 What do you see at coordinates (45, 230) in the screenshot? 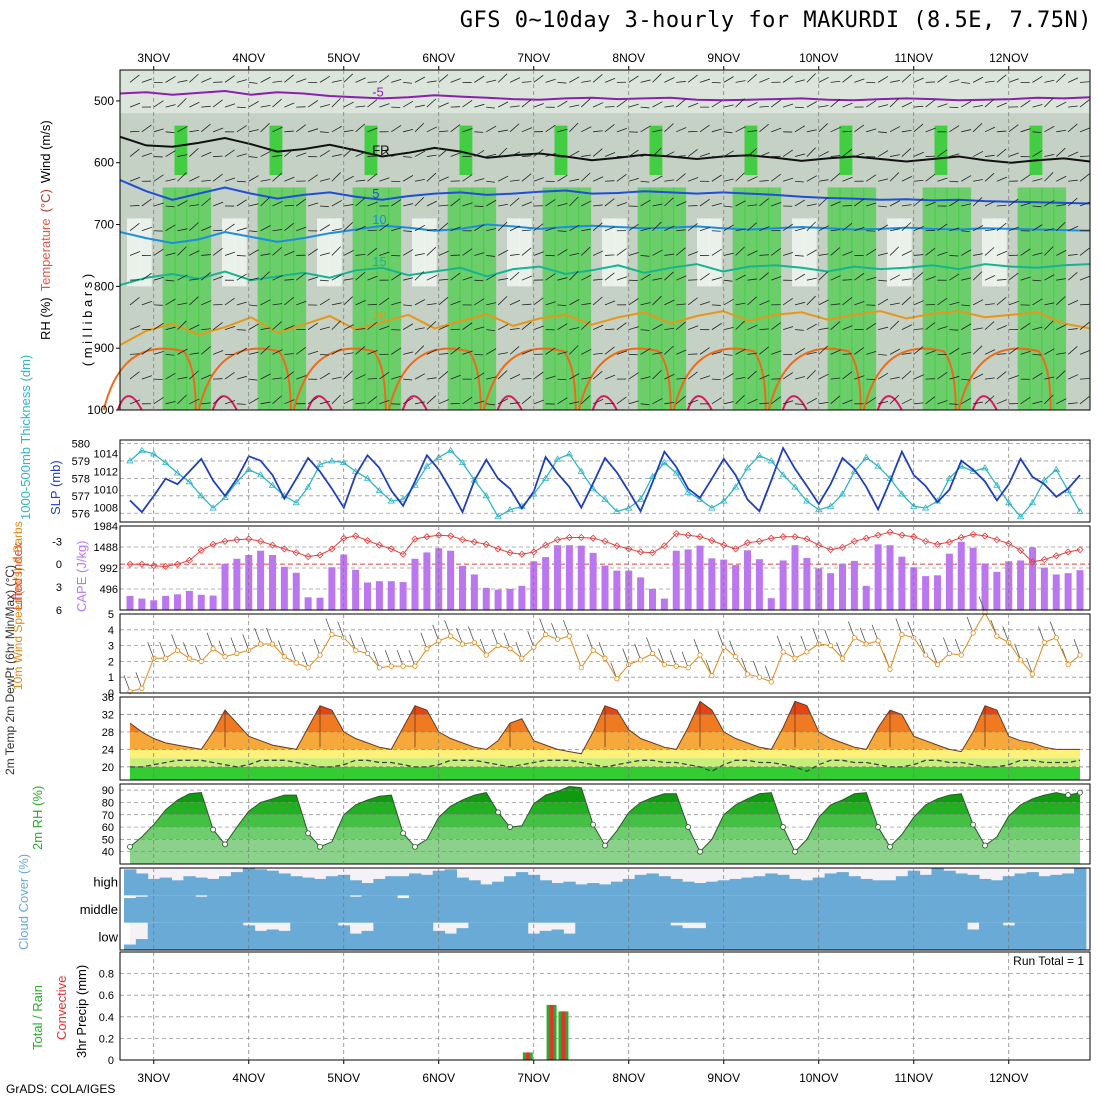
I see `cross-section-ylabel: RH (%)Temperature(°C)Wind (m/s)` at bounding box center [45, 230].